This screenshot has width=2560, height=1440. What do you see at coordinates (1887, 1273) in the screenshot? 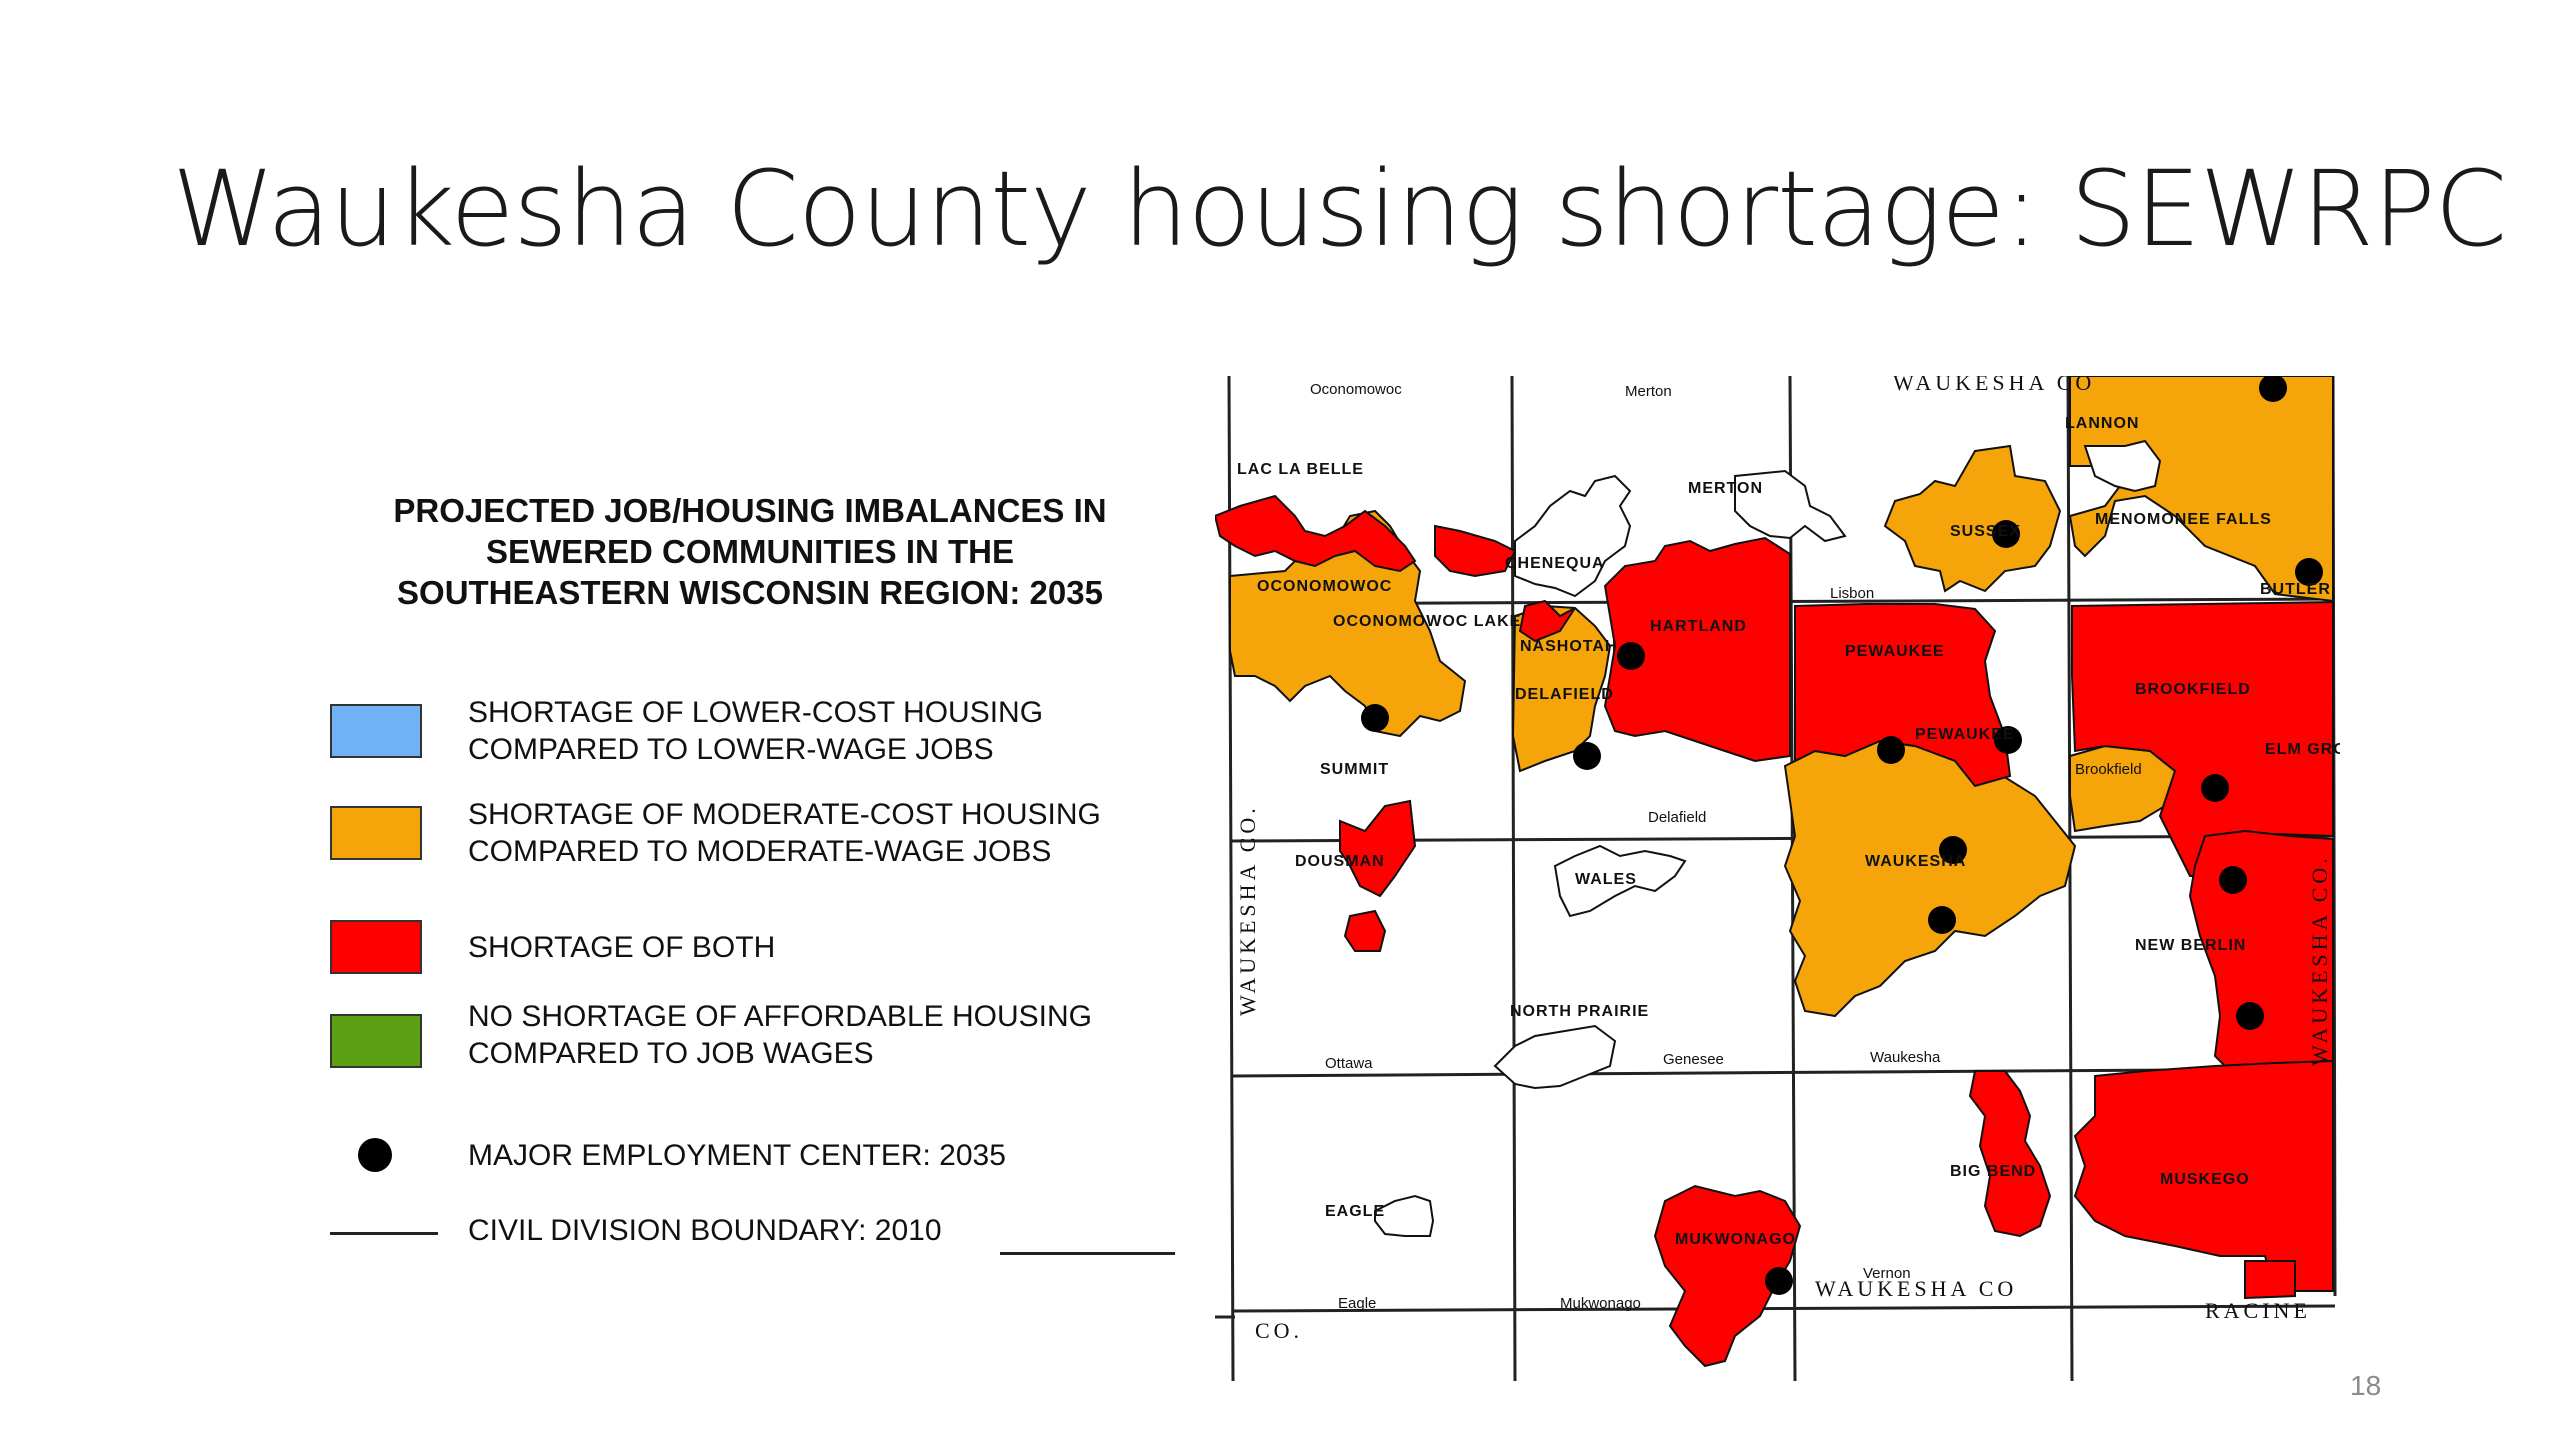
I see `place-label: Vernon` at bounding box center [1887, 1273].